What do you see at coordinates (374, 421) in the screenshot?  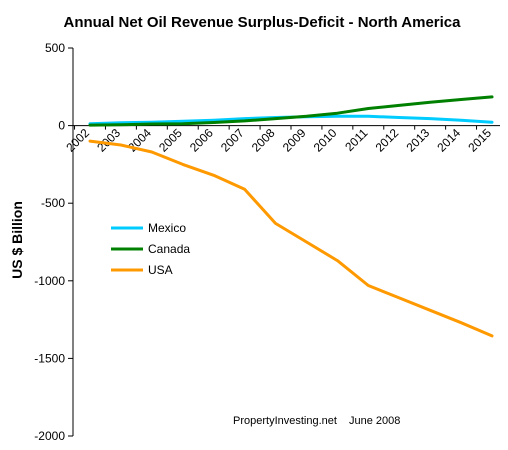 I see `date-annotation: June 2008` at bounding box center [374, 421].